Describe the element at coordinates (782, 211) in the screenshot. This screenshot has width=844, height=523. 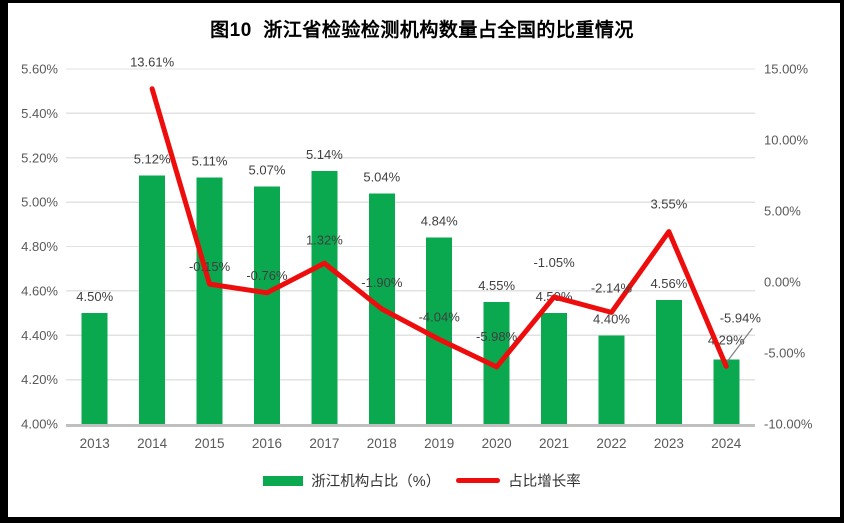
I see `right-axis-tick-label: 5.00%` at that location.